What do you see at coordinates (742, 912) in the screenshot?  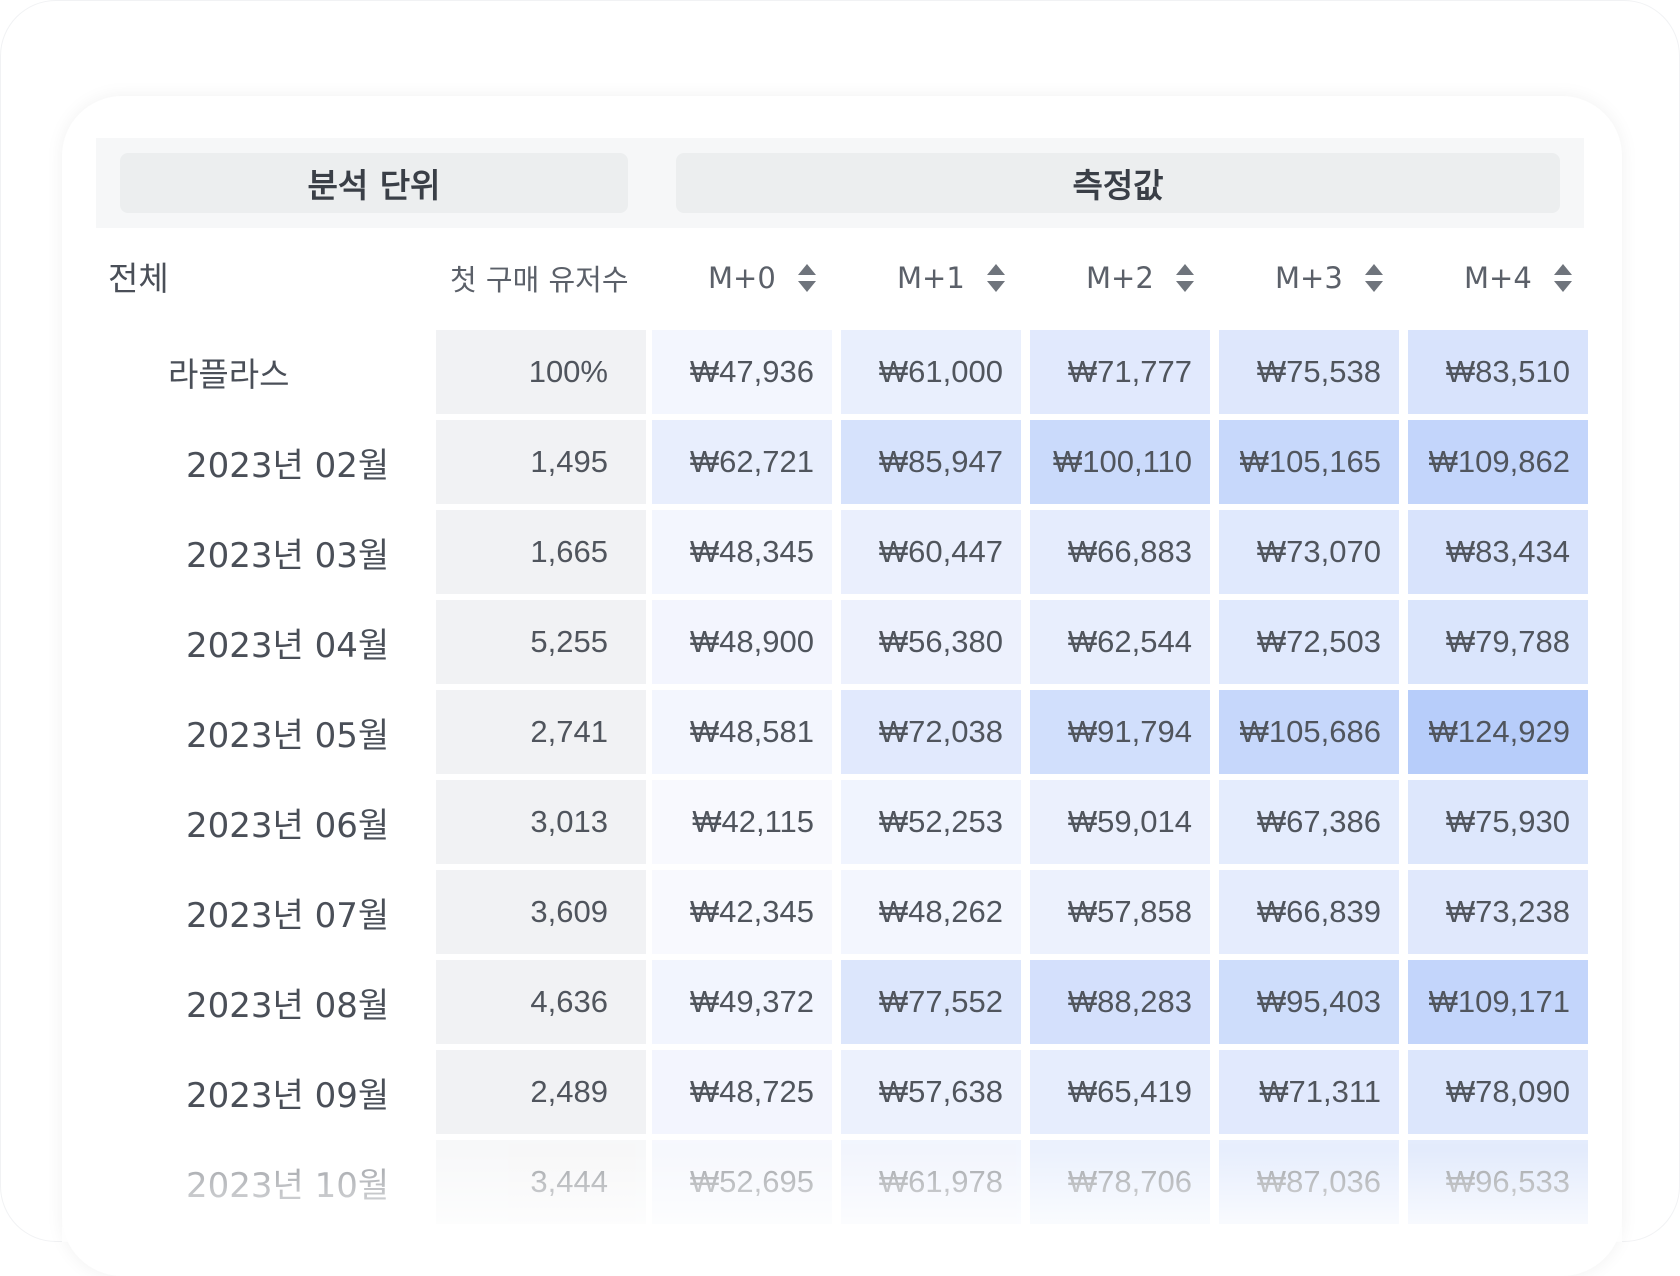 I see `value-cell: ₩42,345` at bounding box center [742, 912].